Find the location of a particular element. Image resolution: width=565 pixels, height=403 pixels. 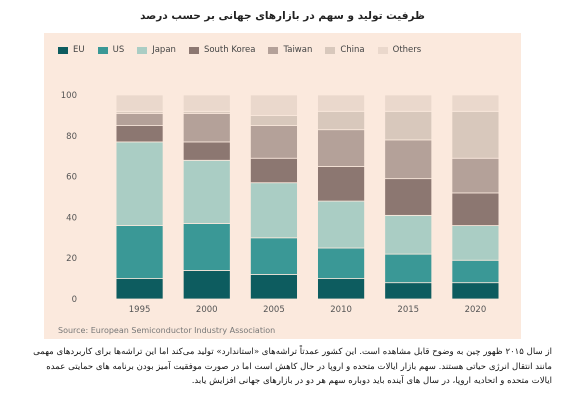

y-tick-label: 80 is located at coordinates (71, 137).